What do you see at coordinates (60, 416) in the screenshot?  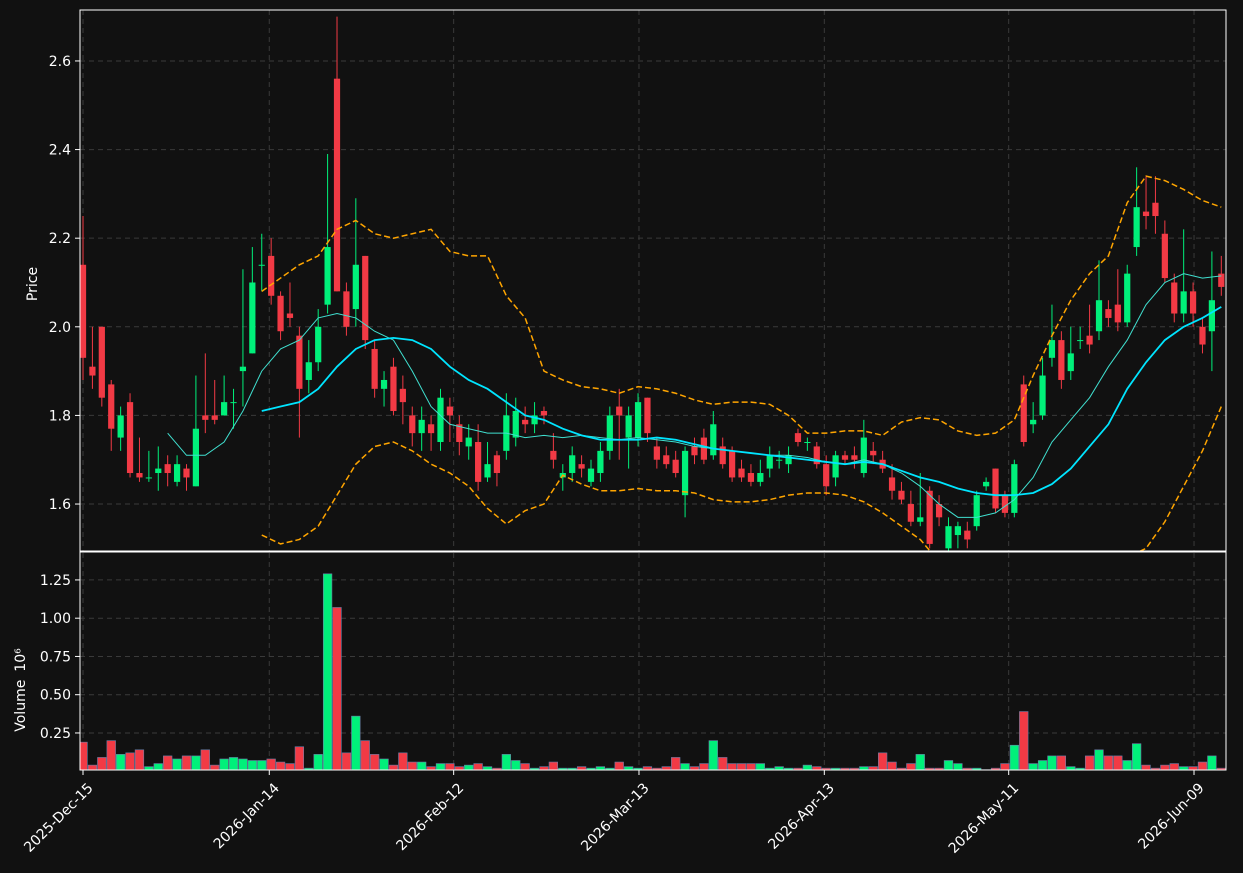 I see `y-tick-label: 1.8` at bounding box center [60, 416].